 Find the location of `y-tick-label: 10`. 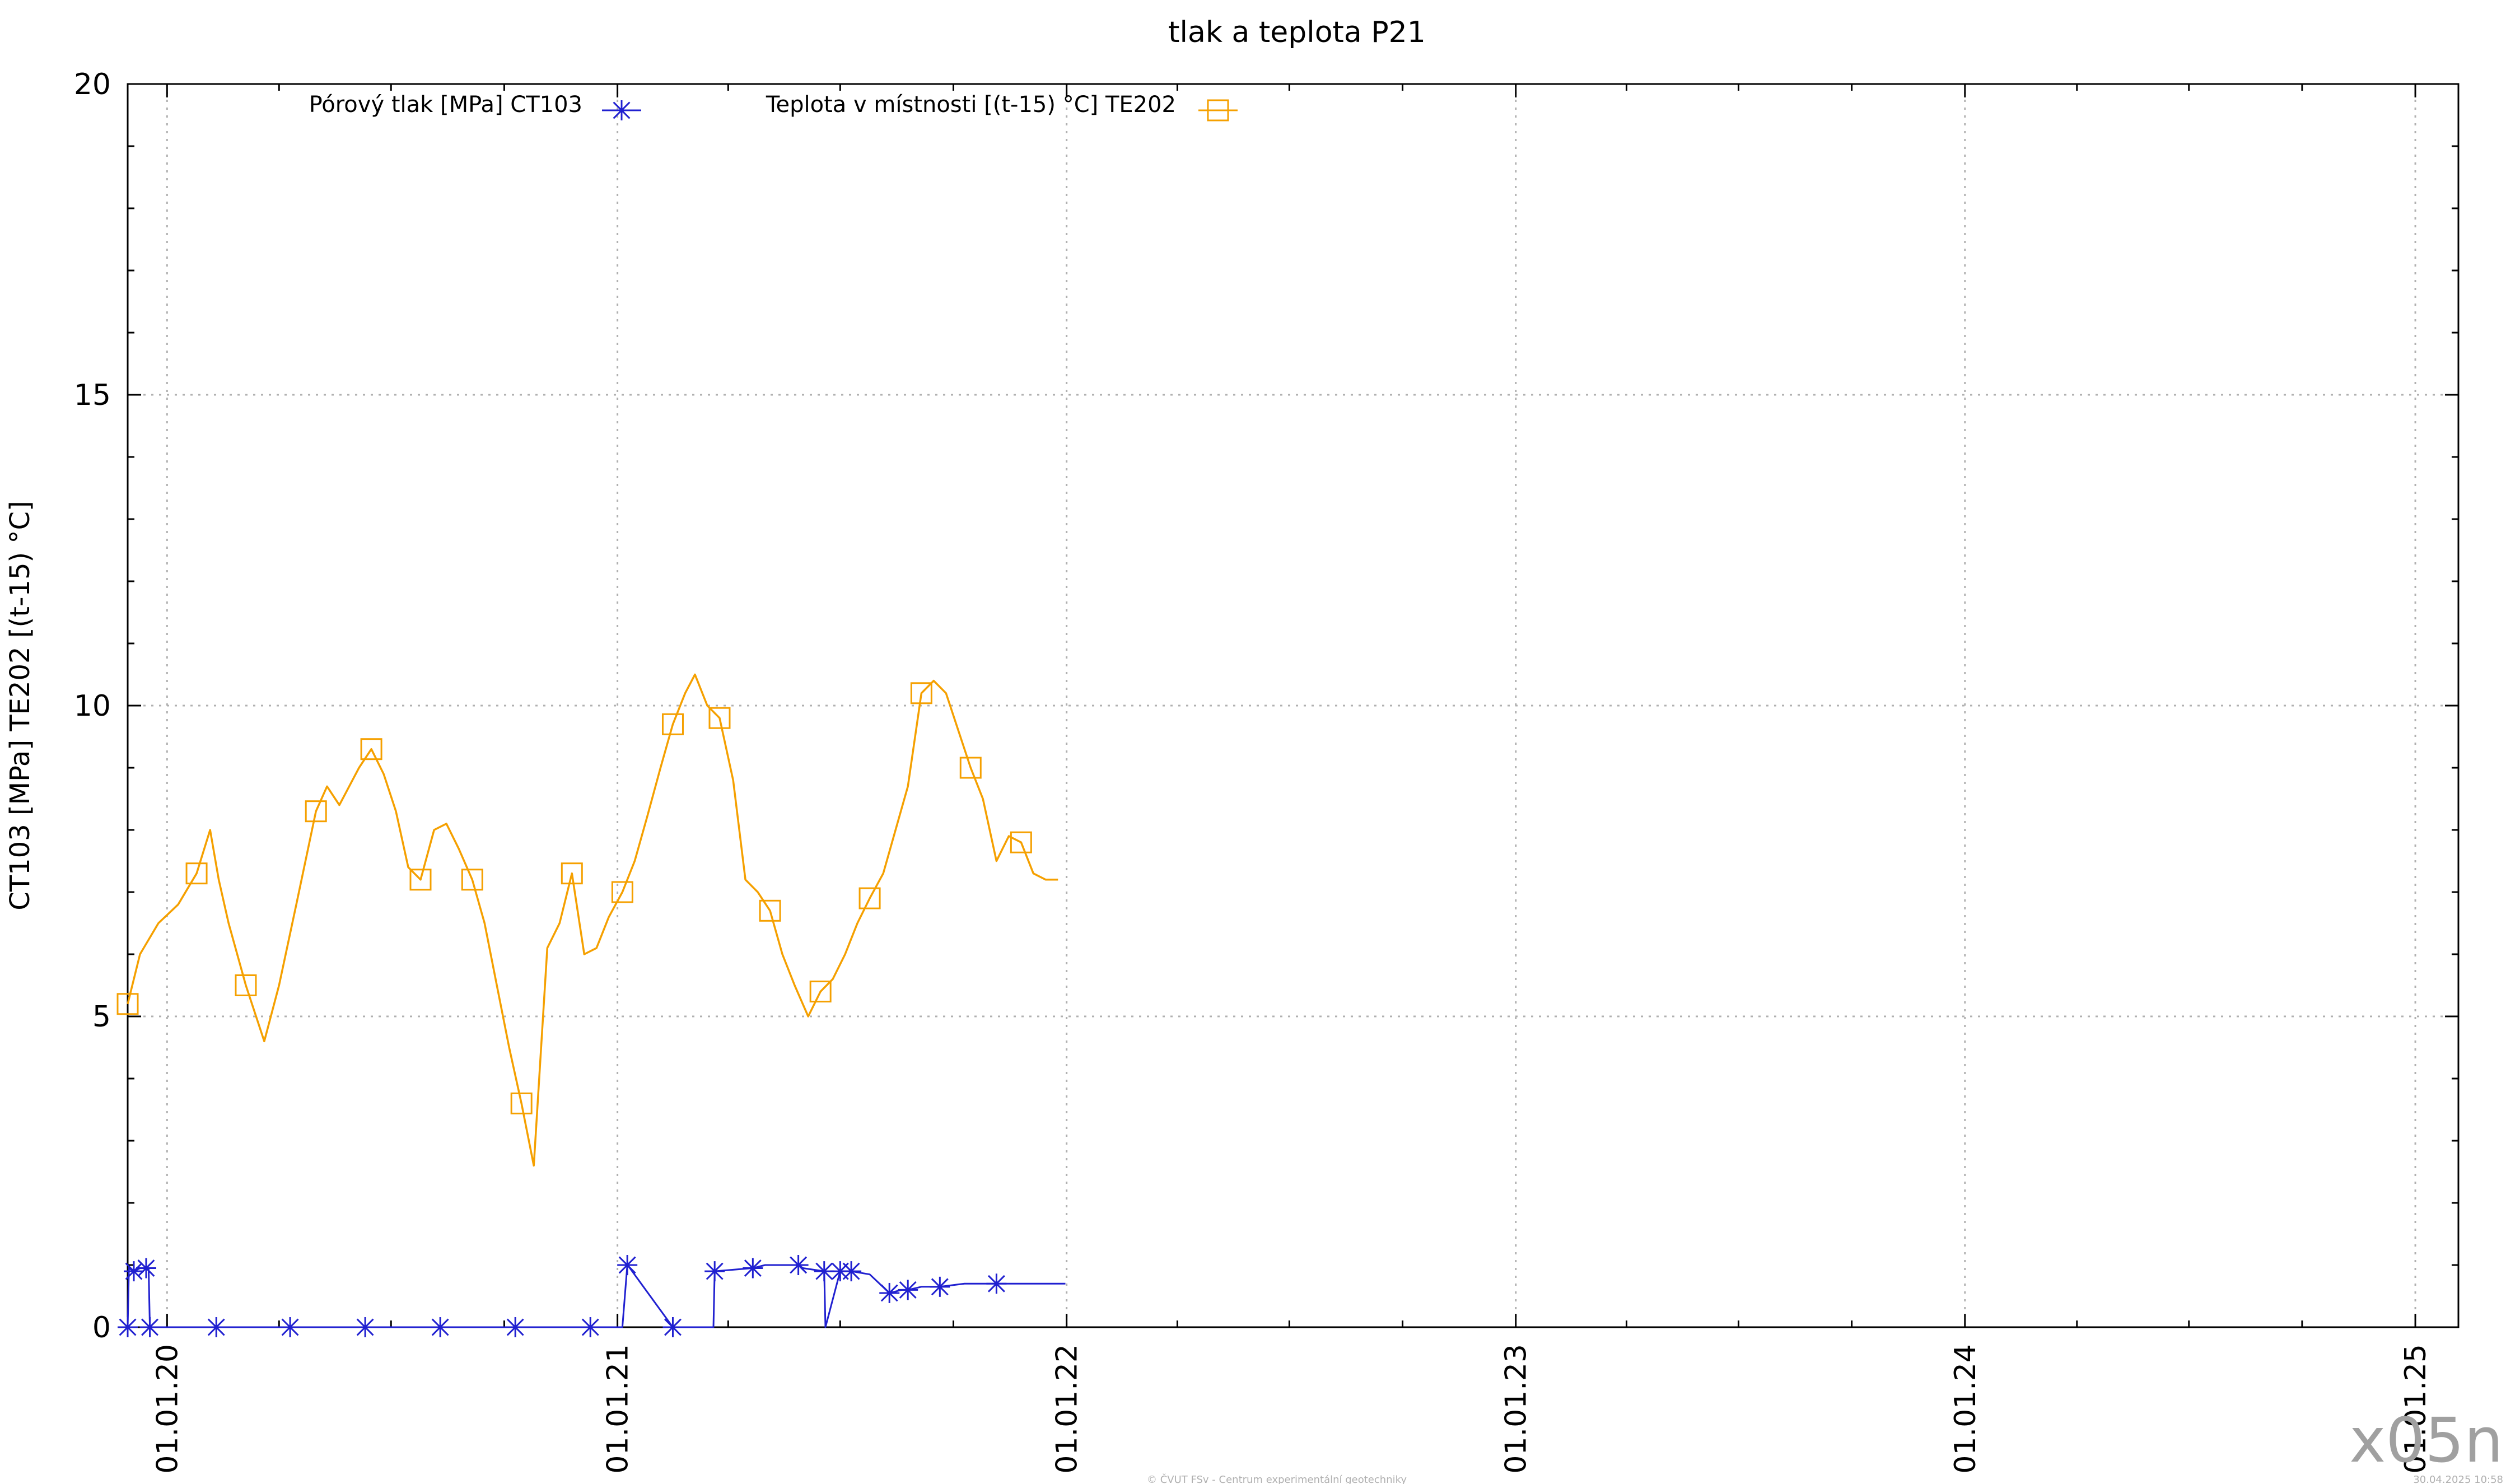

y-tick-label: 10 is located at coordinates (93, 706).